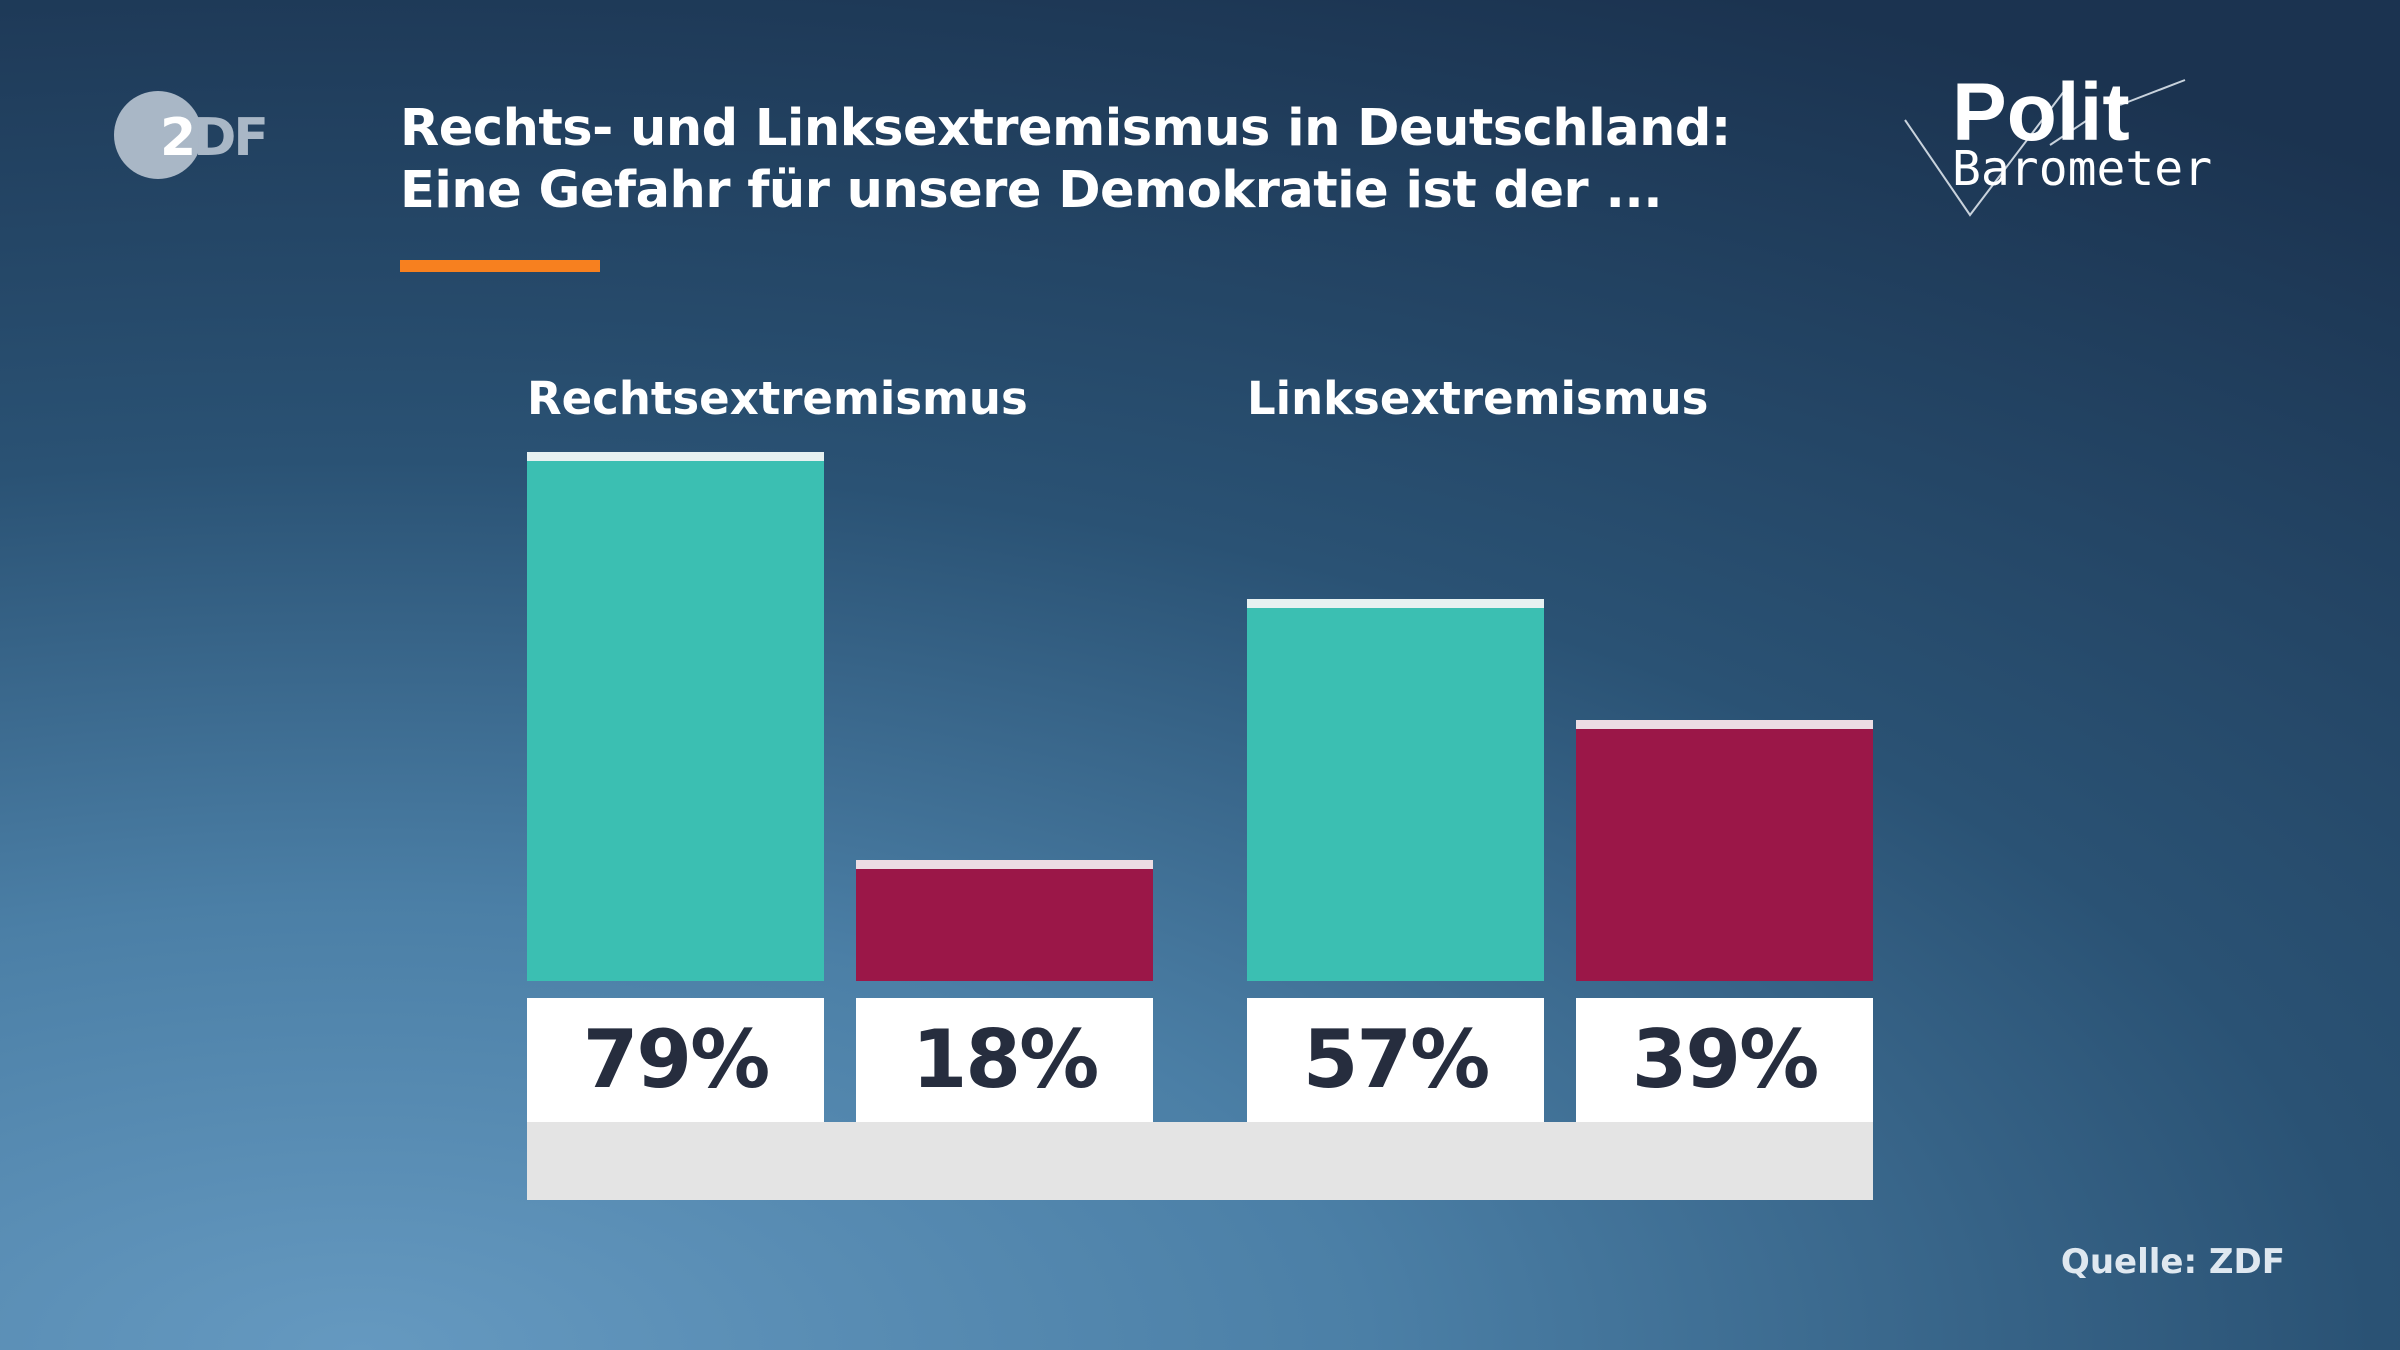 The height and width of the screenshot is (1350, 2400). I want to click on svg-text: Polit, so click(2041, 114).